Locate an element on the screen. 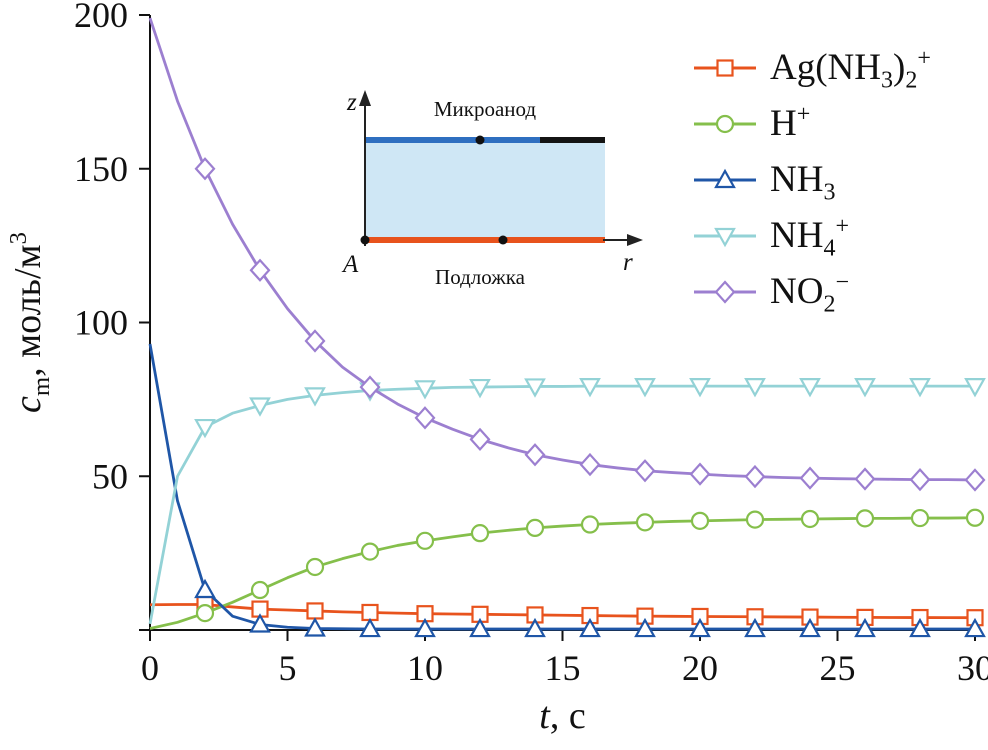 The height and width of the screenshot is (750, 988). inset-microanode-label: Микроанод is located at coordinates (485, 109).